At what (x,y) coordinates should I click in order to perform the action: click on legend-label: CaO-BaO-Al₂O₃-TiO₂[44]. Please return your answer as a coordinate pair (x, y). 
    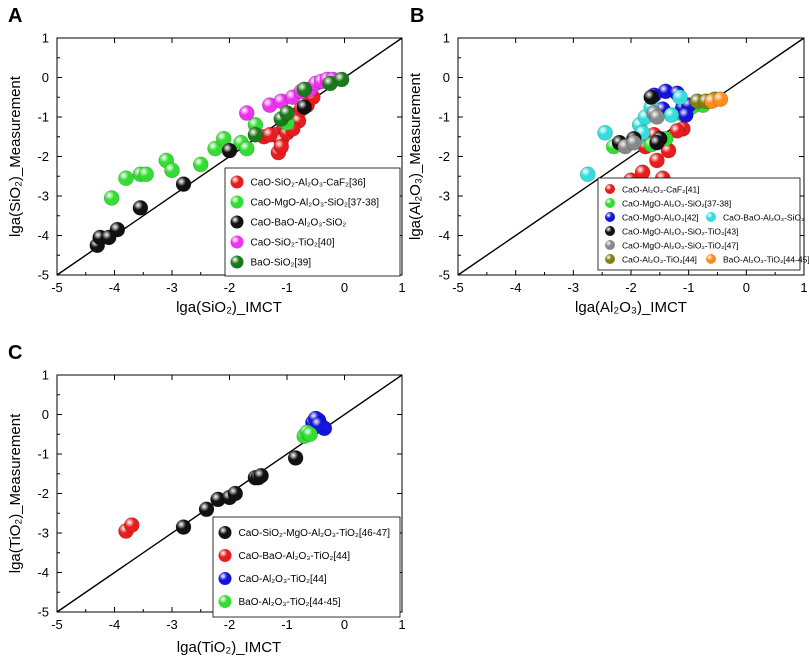
    Looking at the image, I should click on (295, 556).